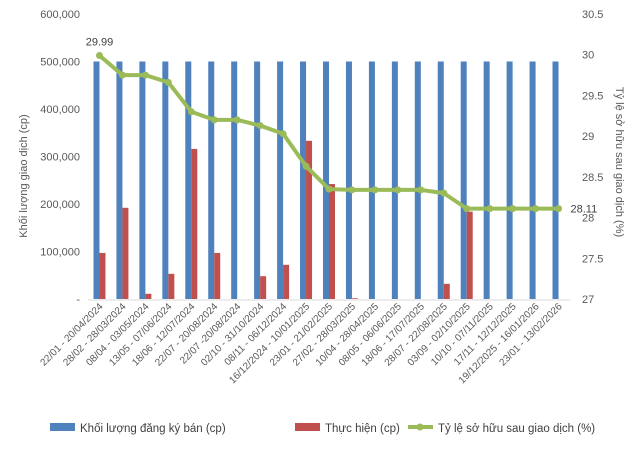  What do you see at coordinates (60, 63) in the screenshot?
I see `y-tick-label: 500,000` at bounding box center [60, 63].